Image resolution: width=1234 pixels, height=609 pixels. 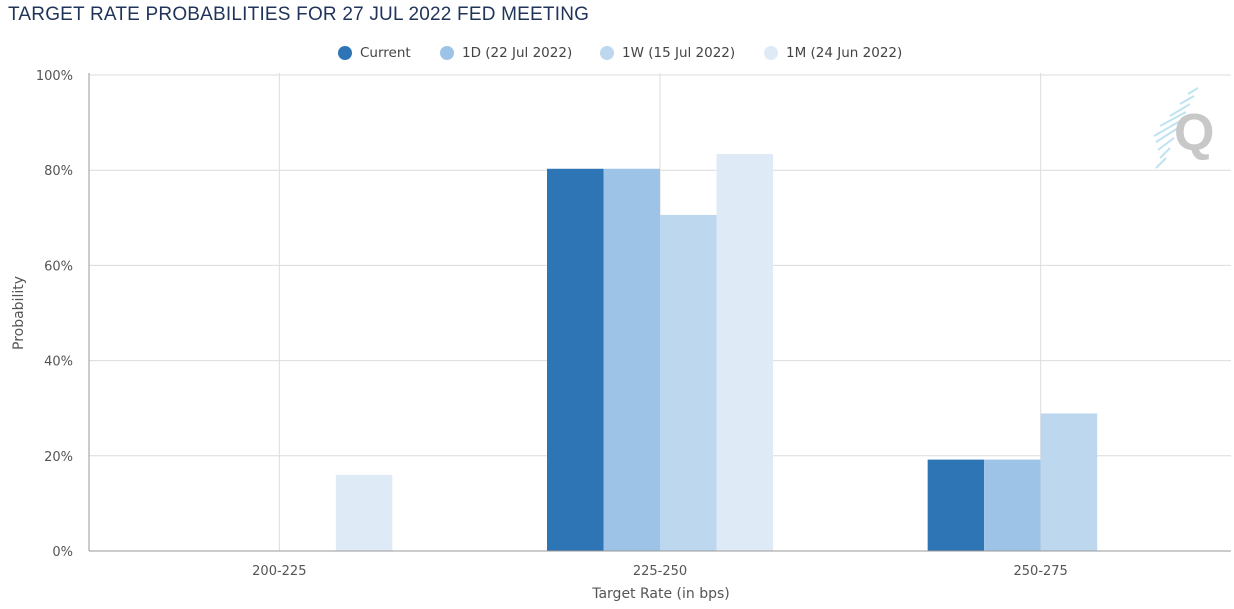 I want to click on q-logo-icon: Q, so click(x=1183, y=128).